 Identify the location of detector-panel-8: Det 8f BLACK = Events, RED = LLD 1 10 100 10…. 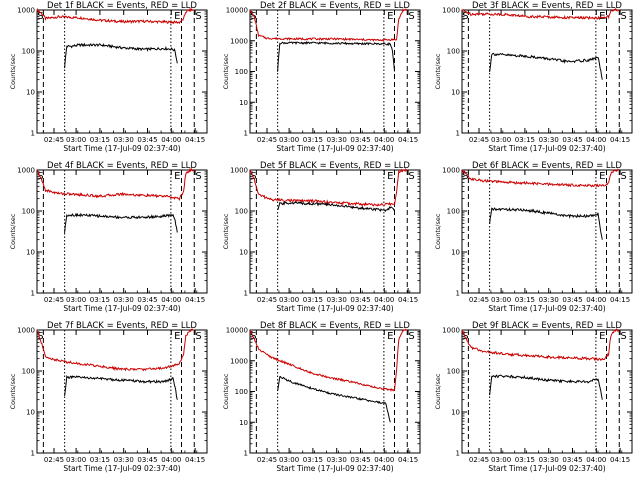
(321, 397).